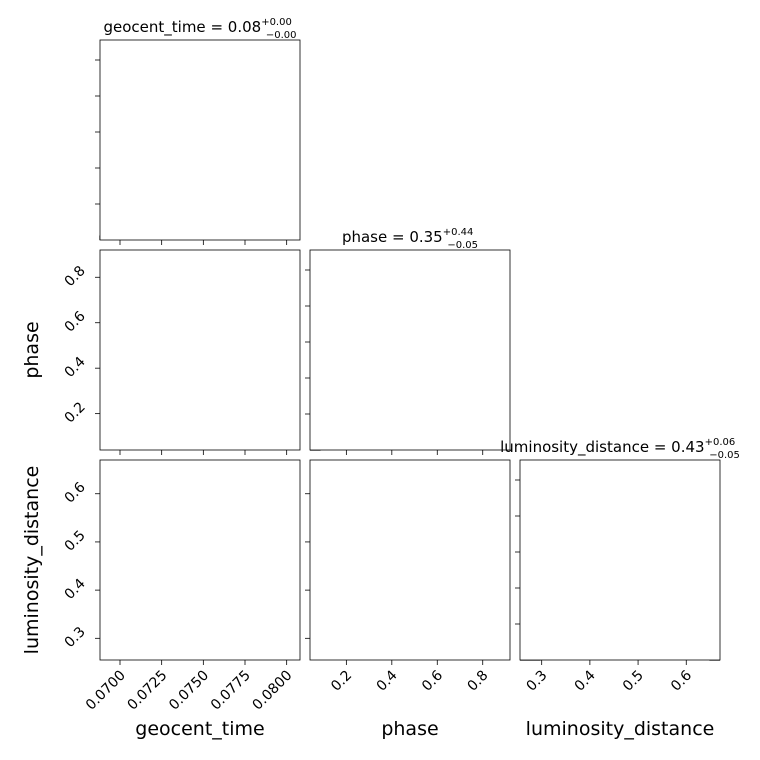 The width and height of the screenshot is (760, 760). What do you see at coordinates (408, 562) in the screenshot?
I see `panel-phase-vs-luminosity-distance` at bounding box center [408, 562].